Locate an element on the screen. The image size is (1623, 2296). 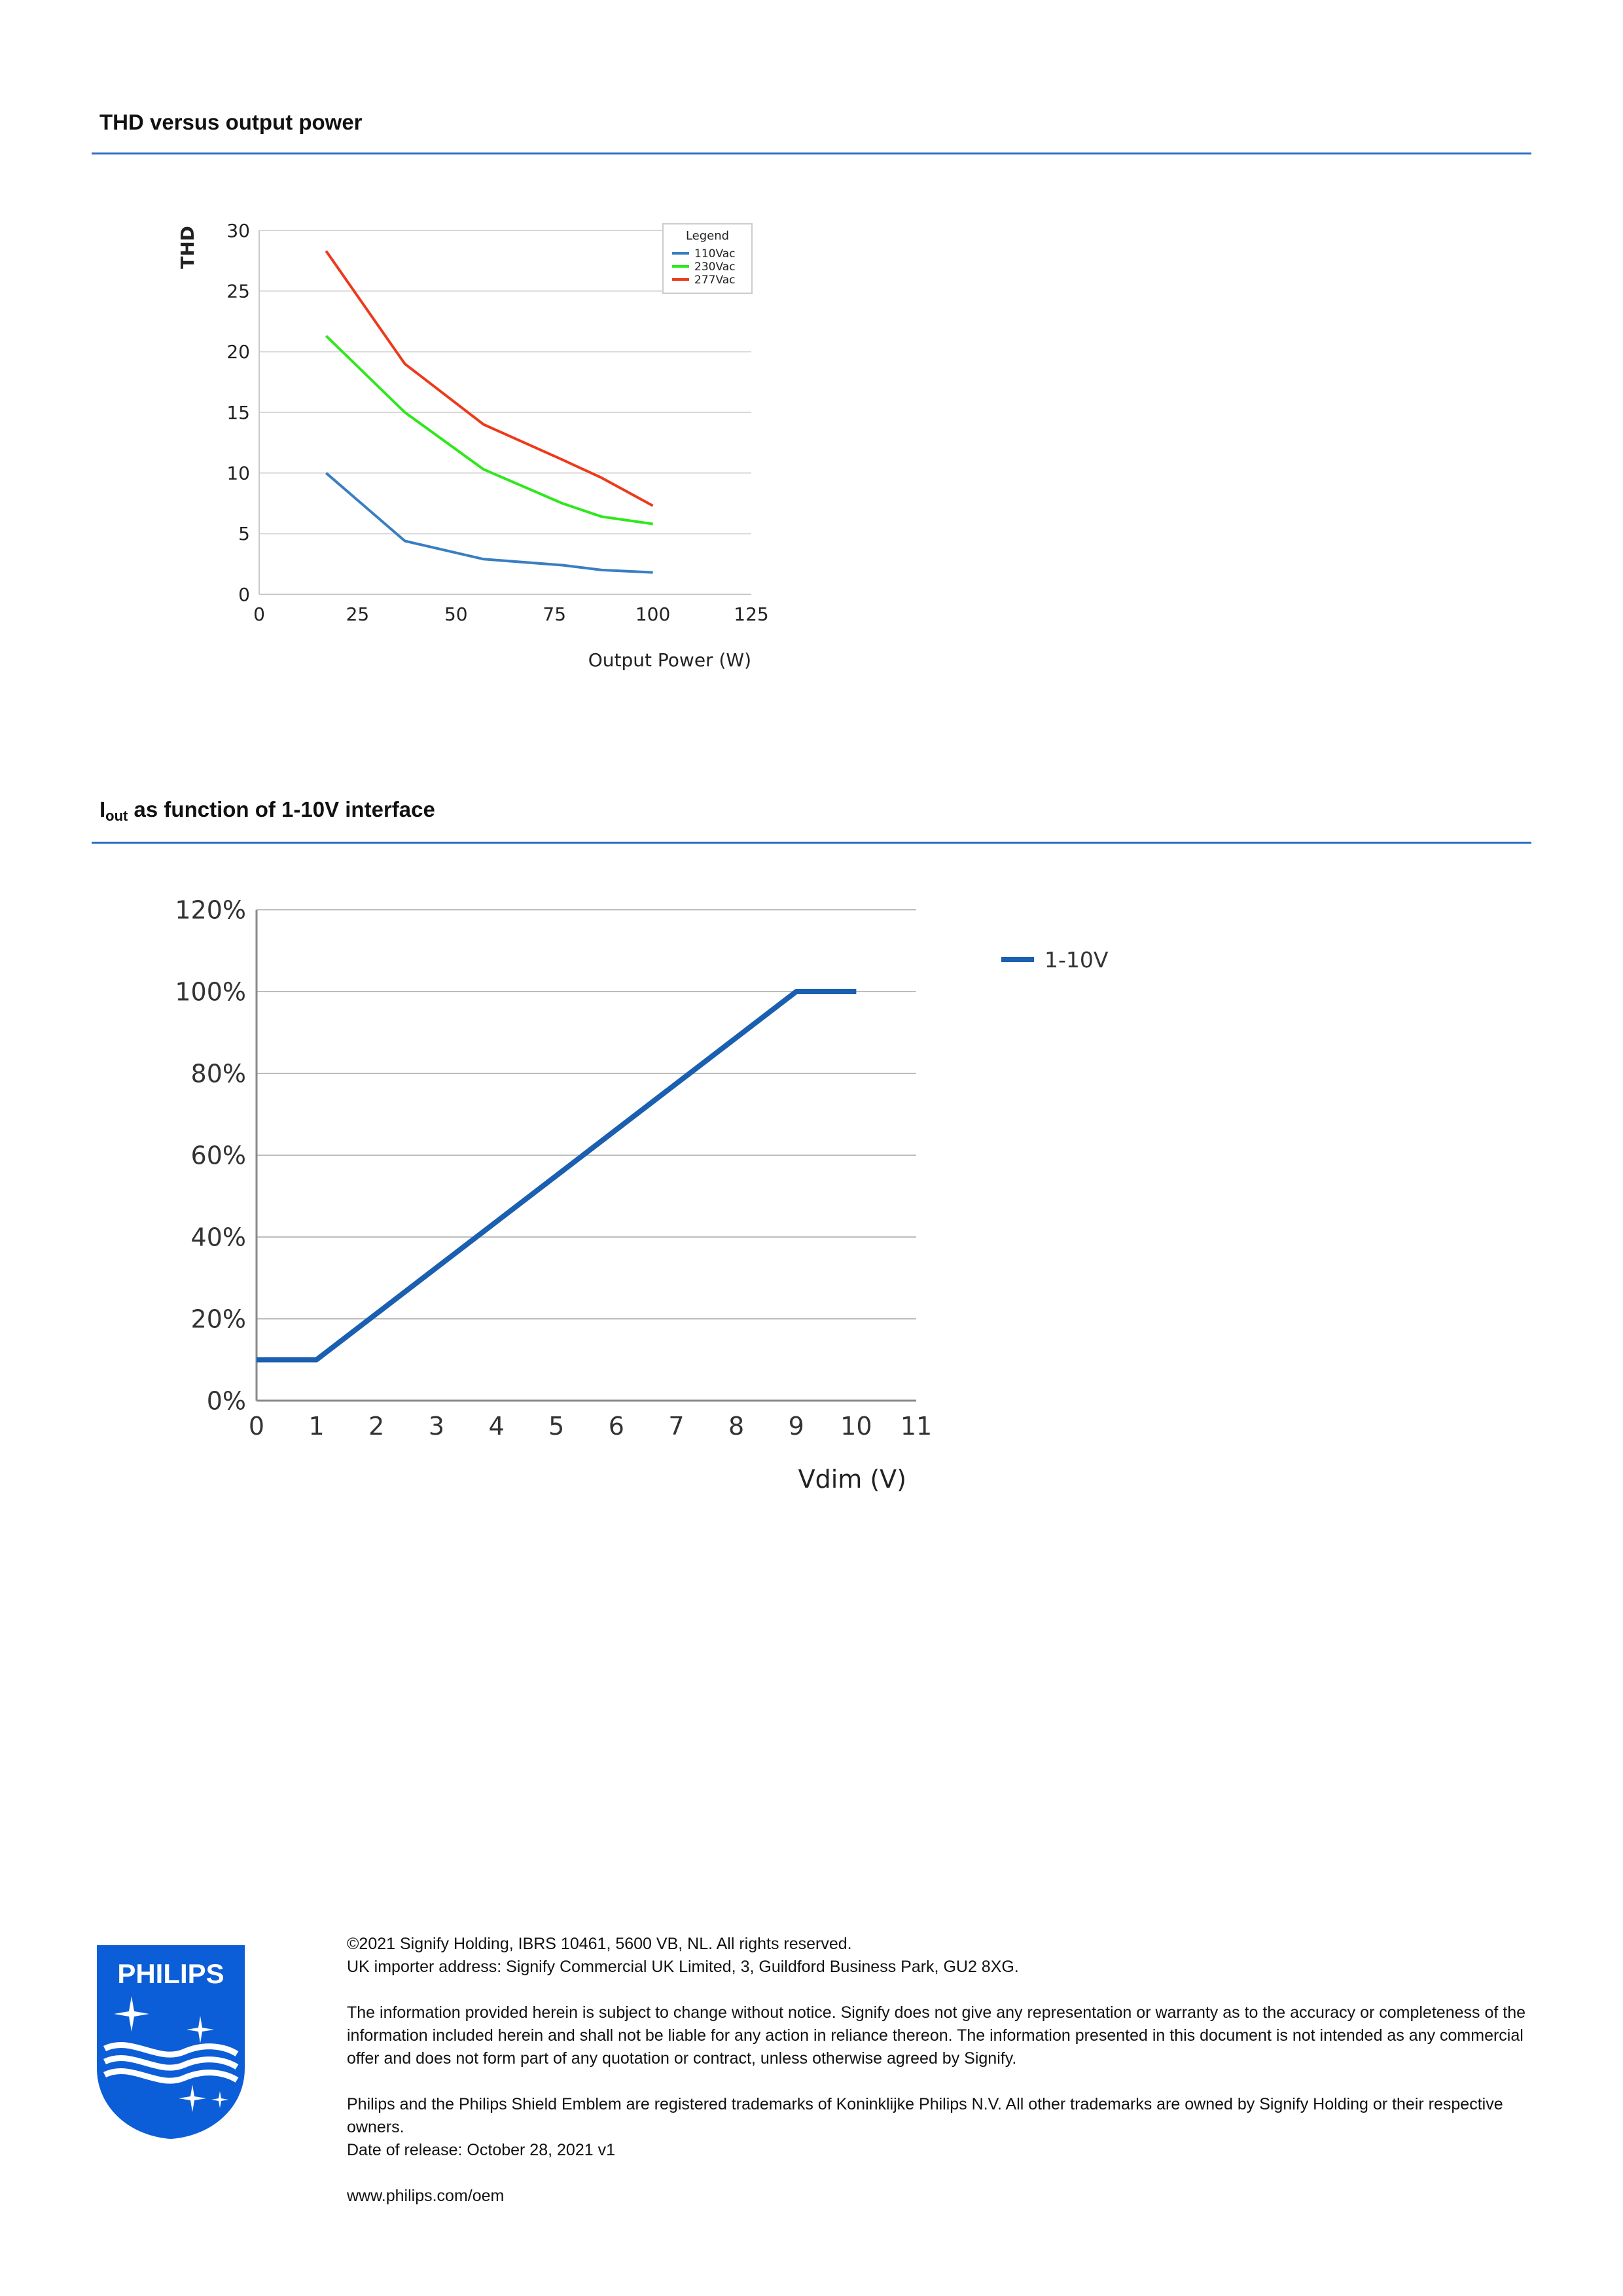
legend-label: 277Vac is located at coordinates (715, 280).